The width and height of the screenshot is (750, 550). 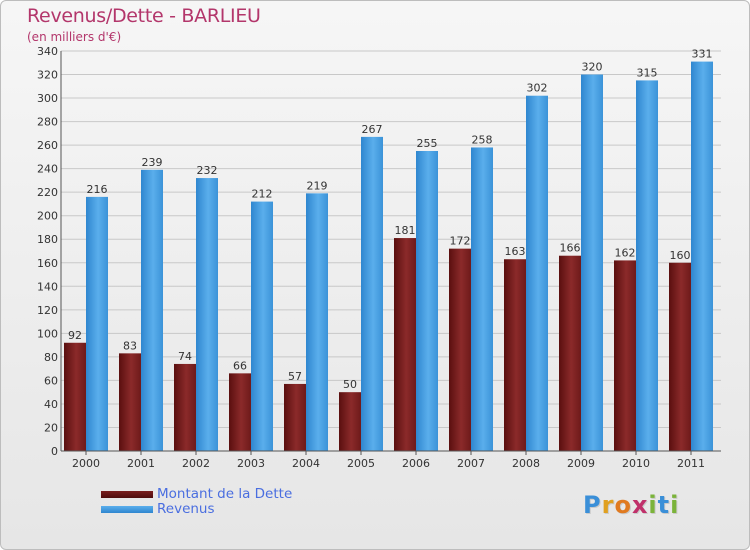 What do you see at coordinates (640, 505) in the screenshot?
I see `logo-letter: x` at bounding box center [640, 505].